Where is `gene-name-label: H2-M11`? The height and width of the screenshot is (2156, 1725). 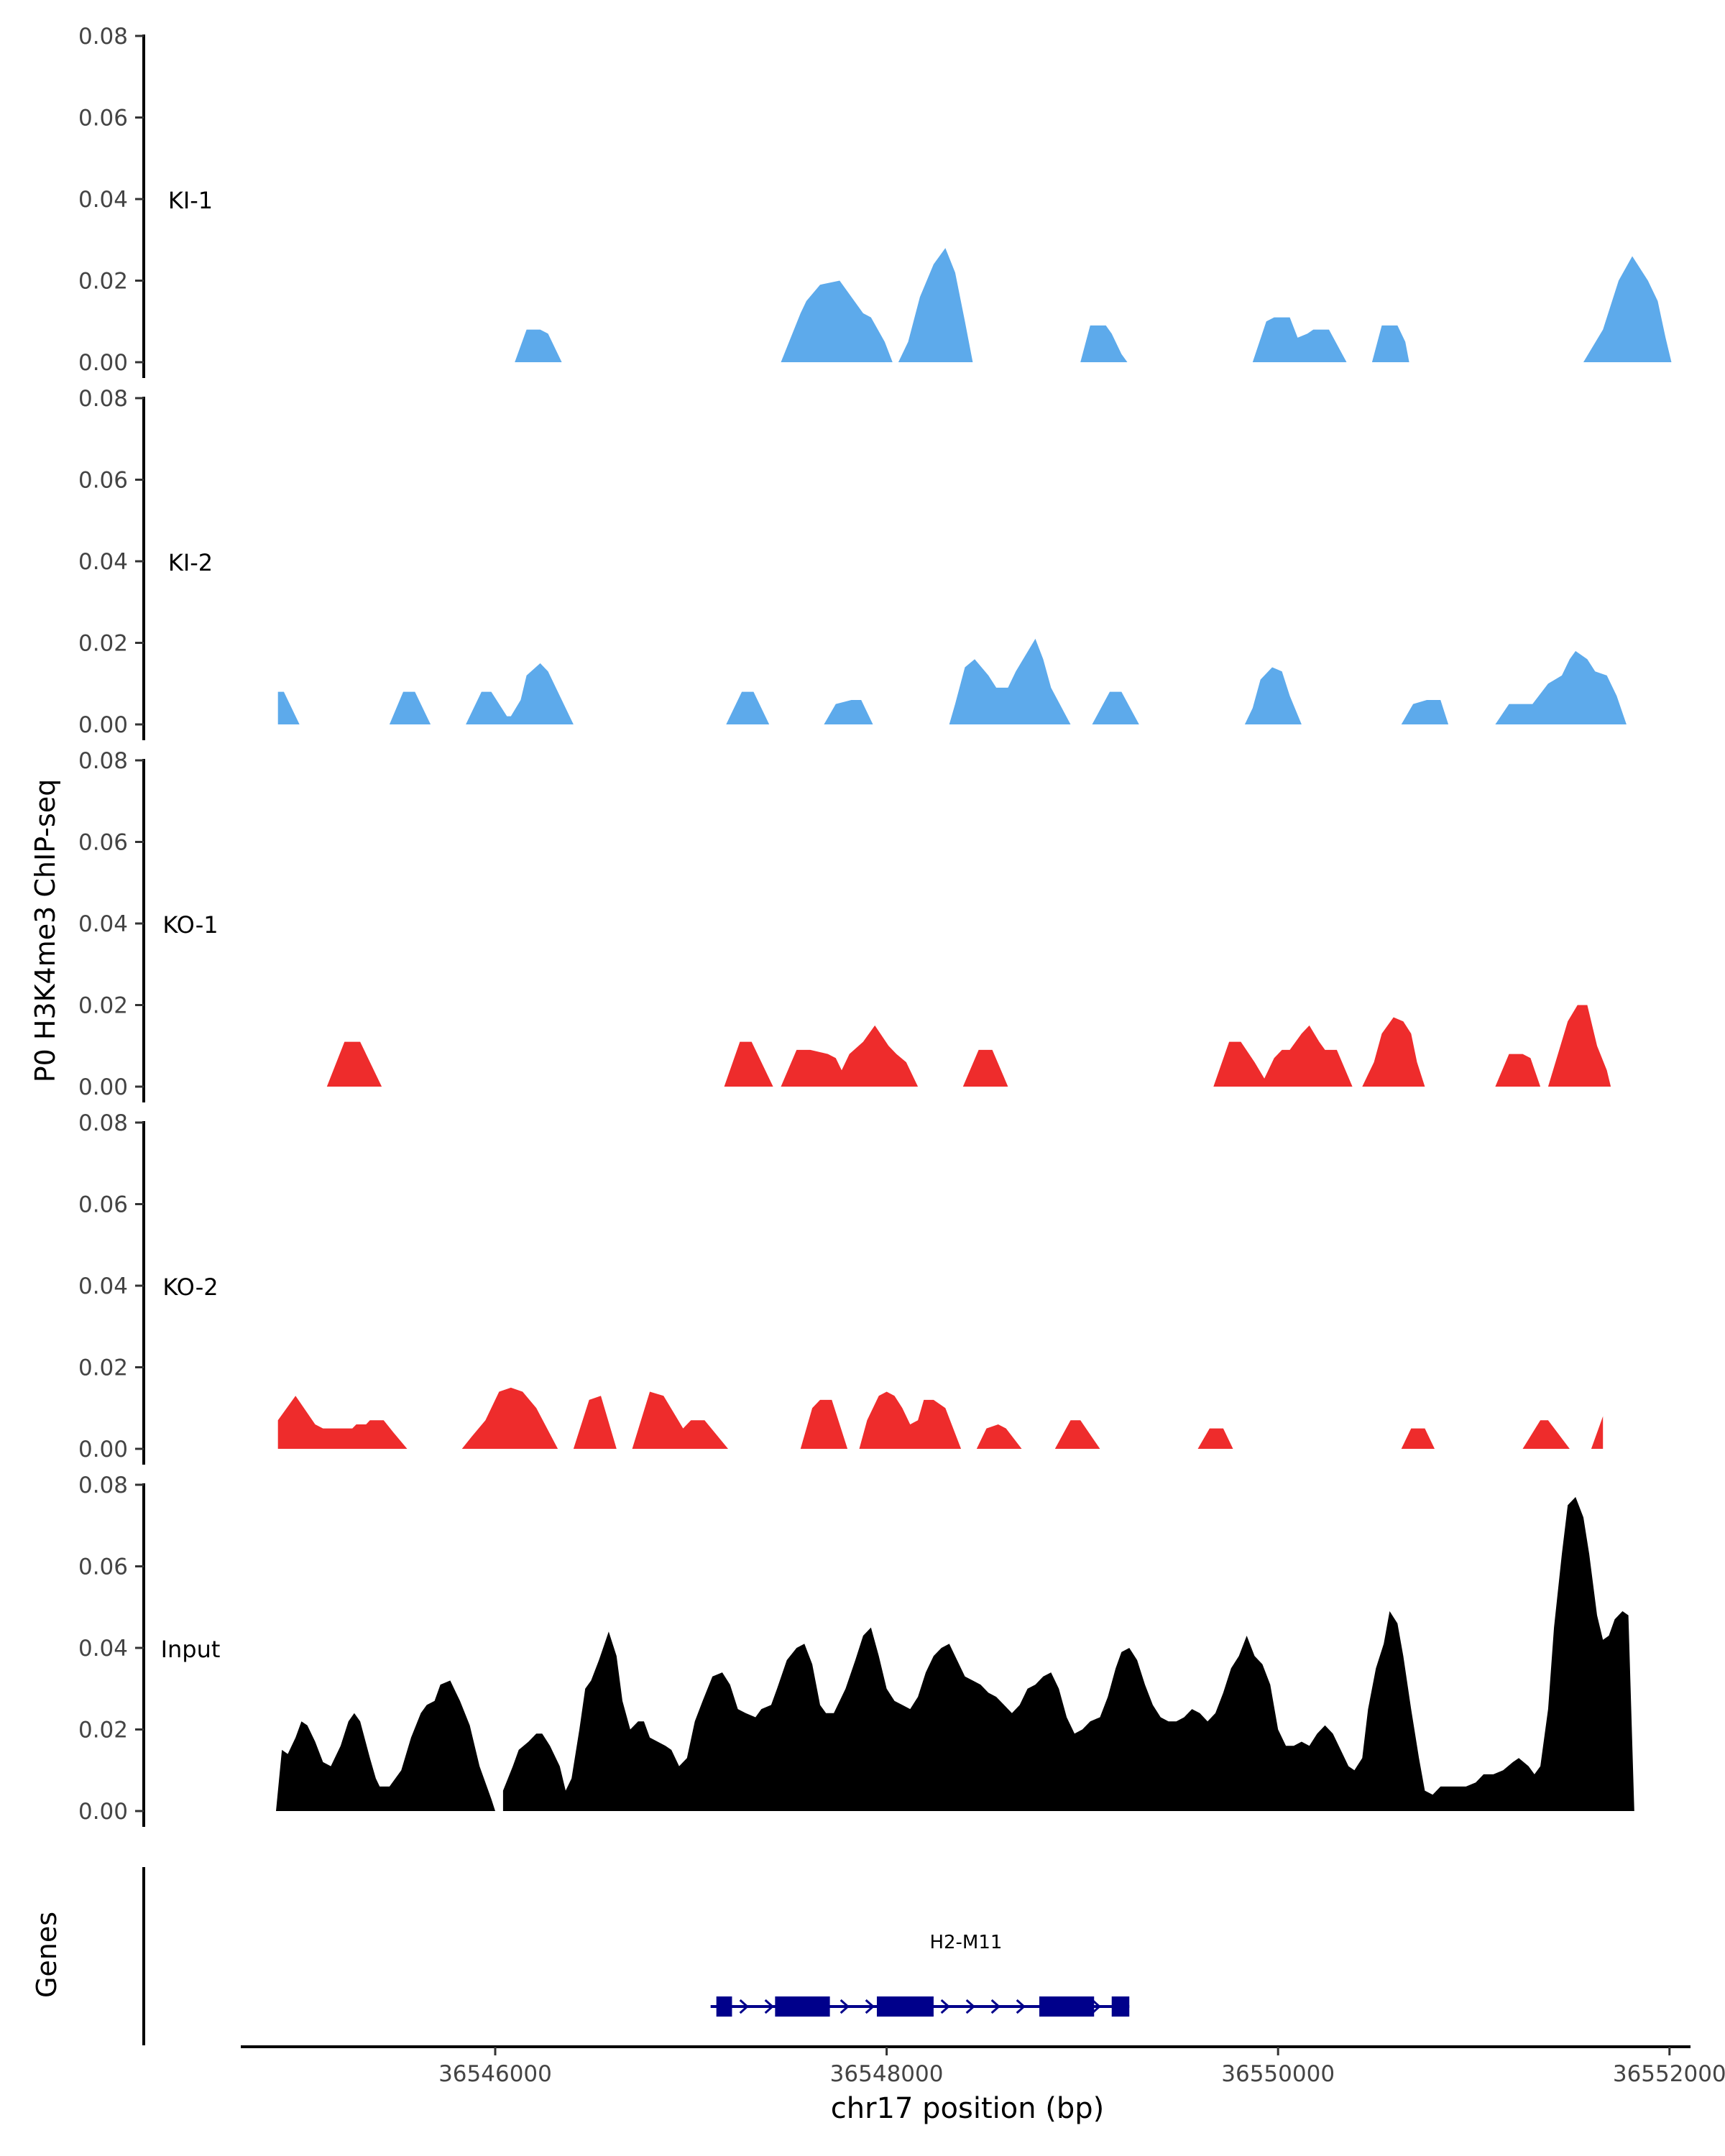
gene-name-label: H2-M11 is located at coordinates (965, 1943).